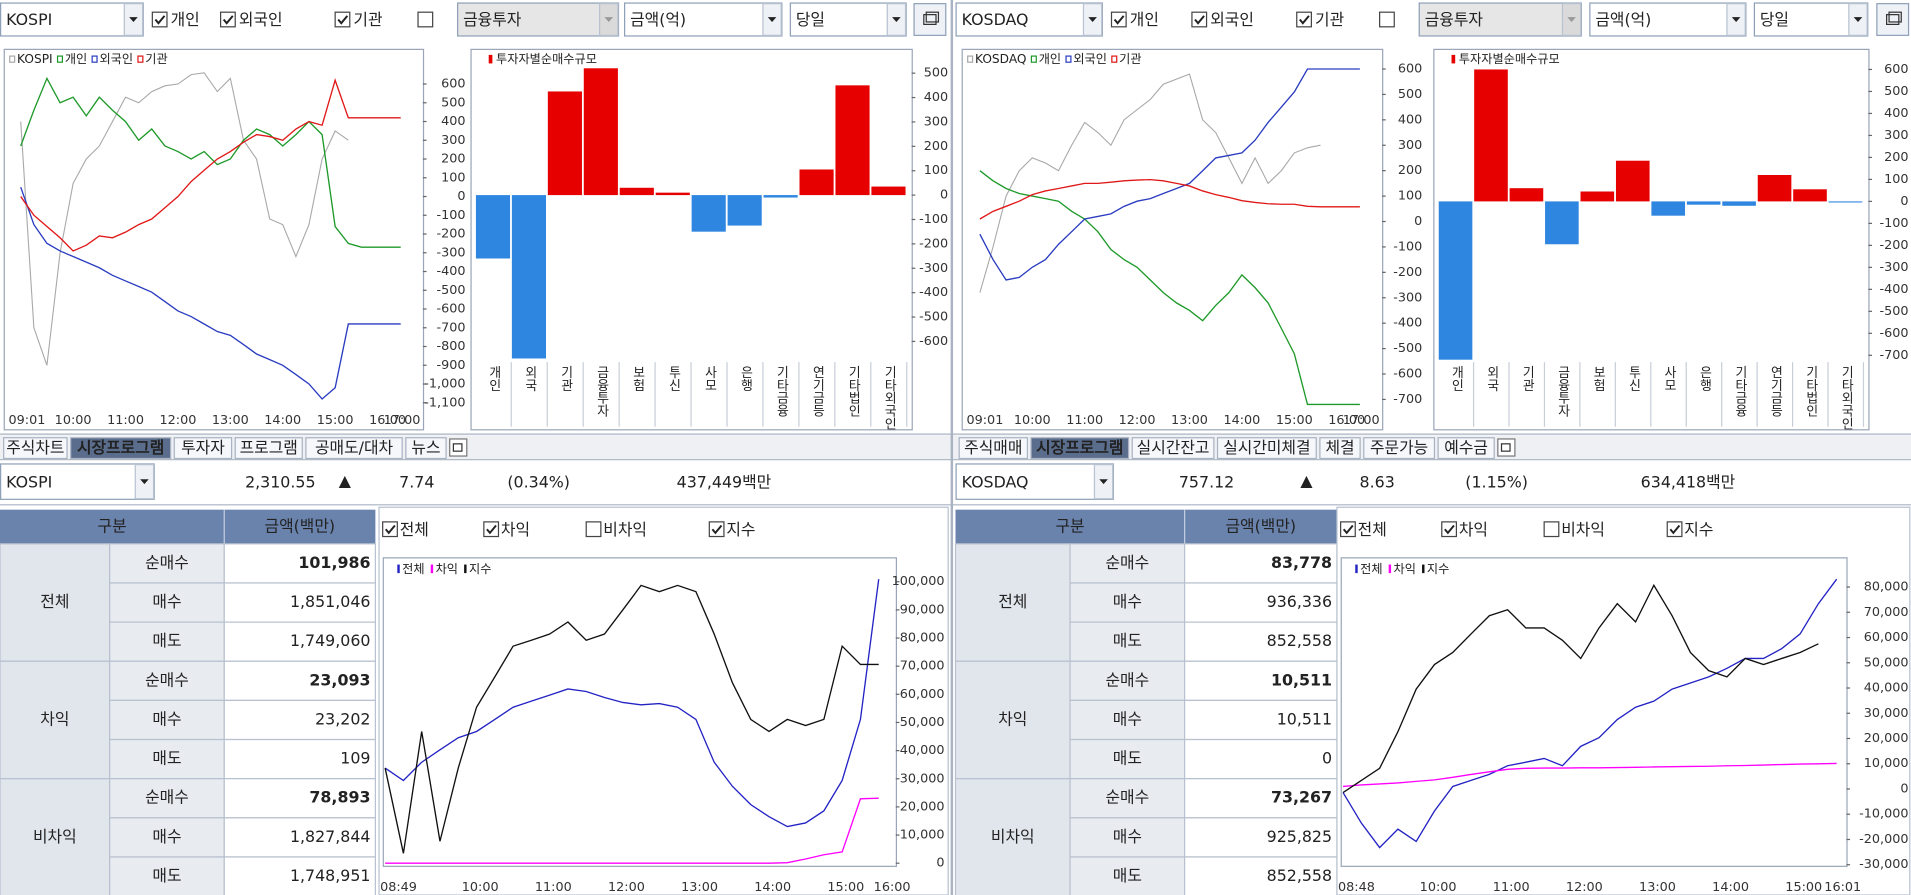 This screenshot has height=895, width=1911. What do you see at coordinates (166, 640) in the screenshot?
I see `row-label: 매도` at bounding box center [166, 640].